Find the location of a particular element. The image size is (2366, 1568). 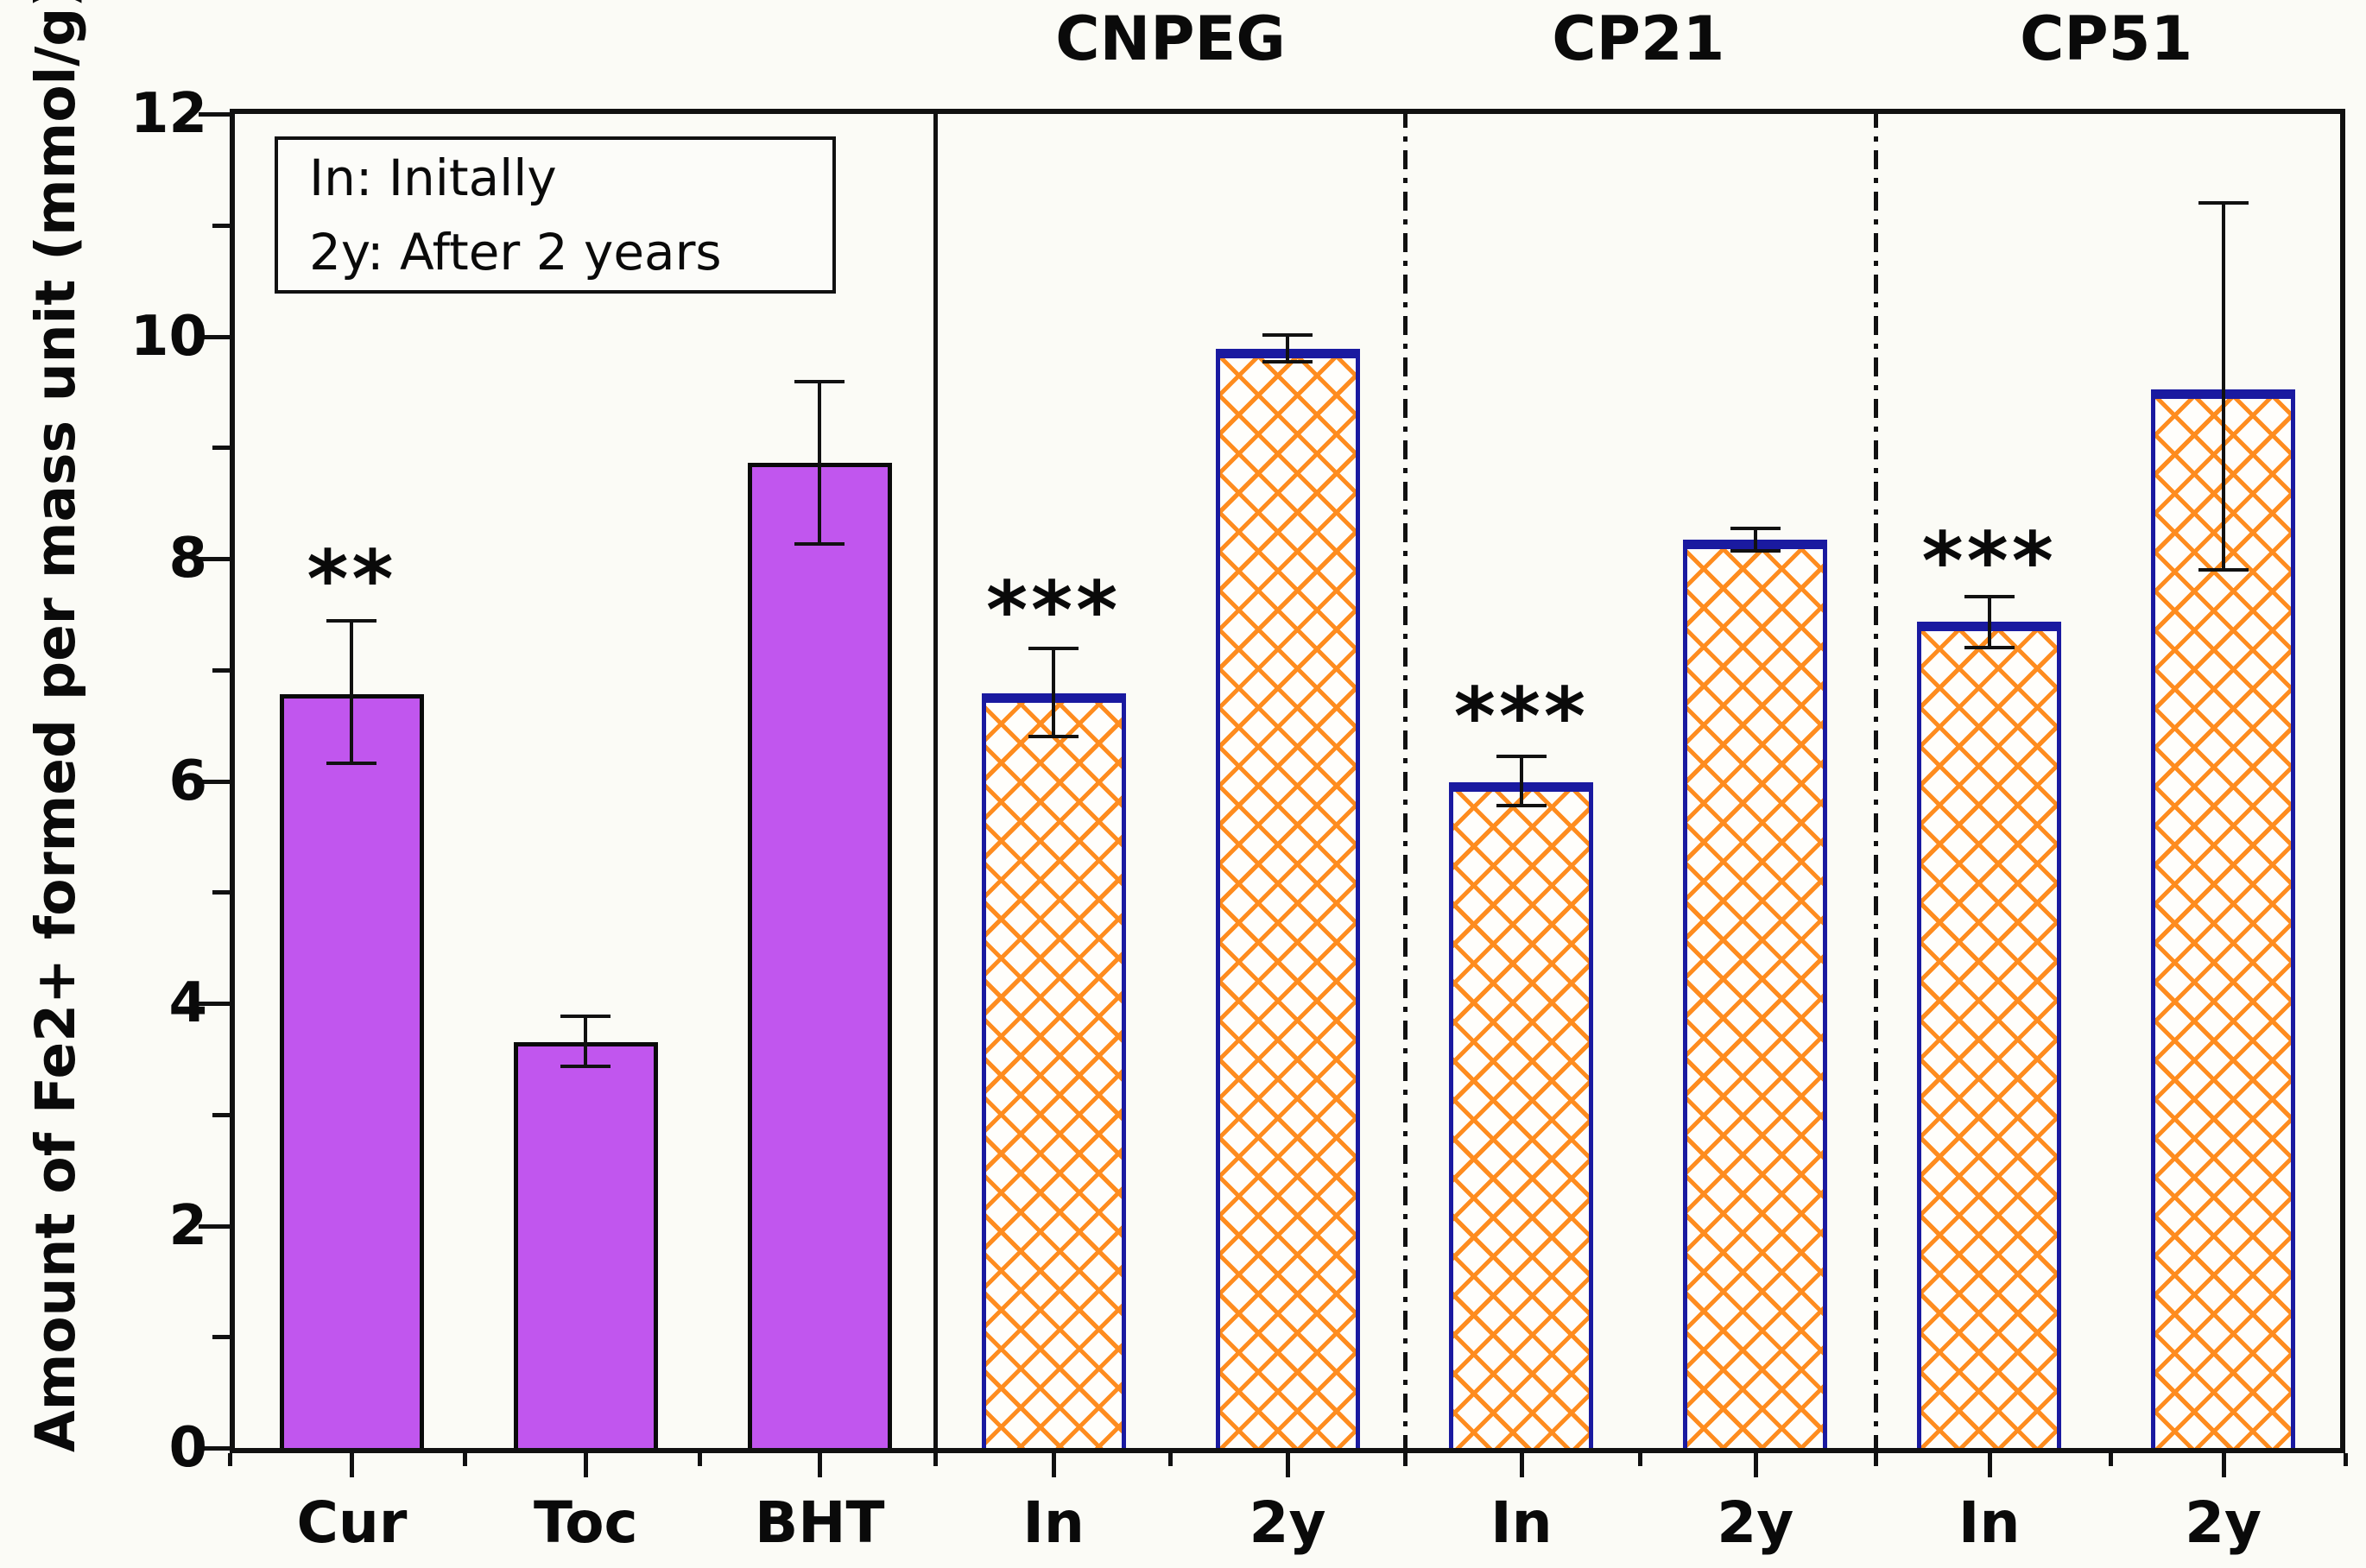

bar-CNPEG-In is located at coordinates (1053, 1070).